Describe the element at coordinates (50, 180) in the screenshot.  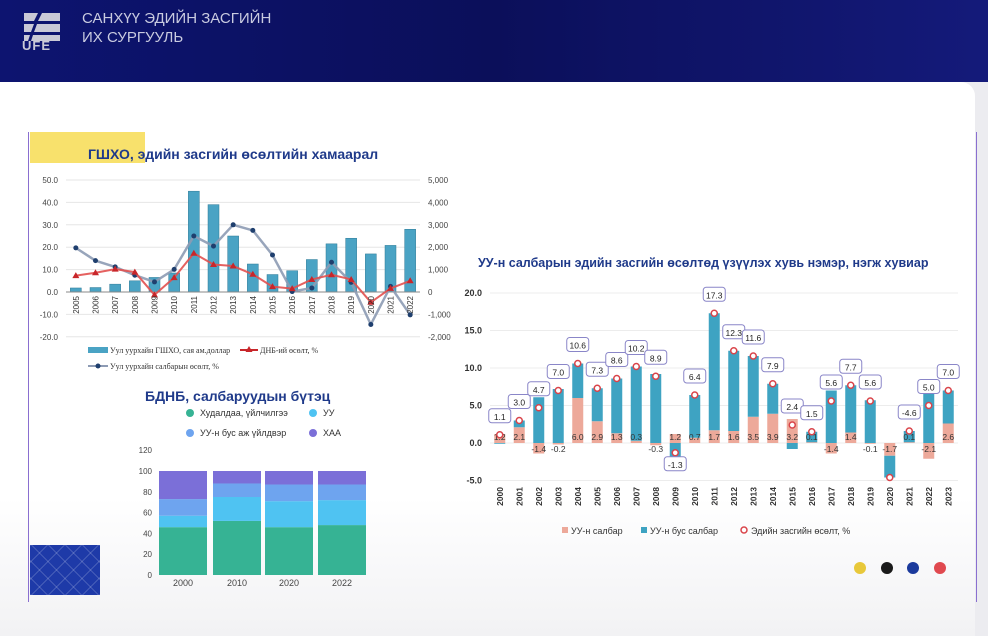
I see `left-axis-tick: 50.0` at that location.